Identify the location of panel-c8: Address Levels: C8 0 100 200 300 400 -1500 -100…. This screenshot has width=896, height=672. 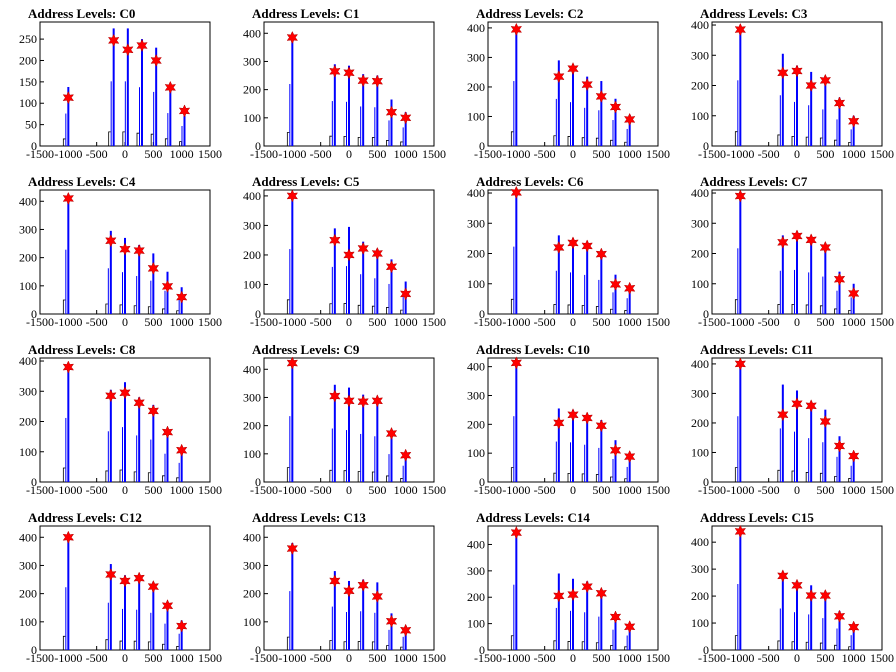
(120, 419).